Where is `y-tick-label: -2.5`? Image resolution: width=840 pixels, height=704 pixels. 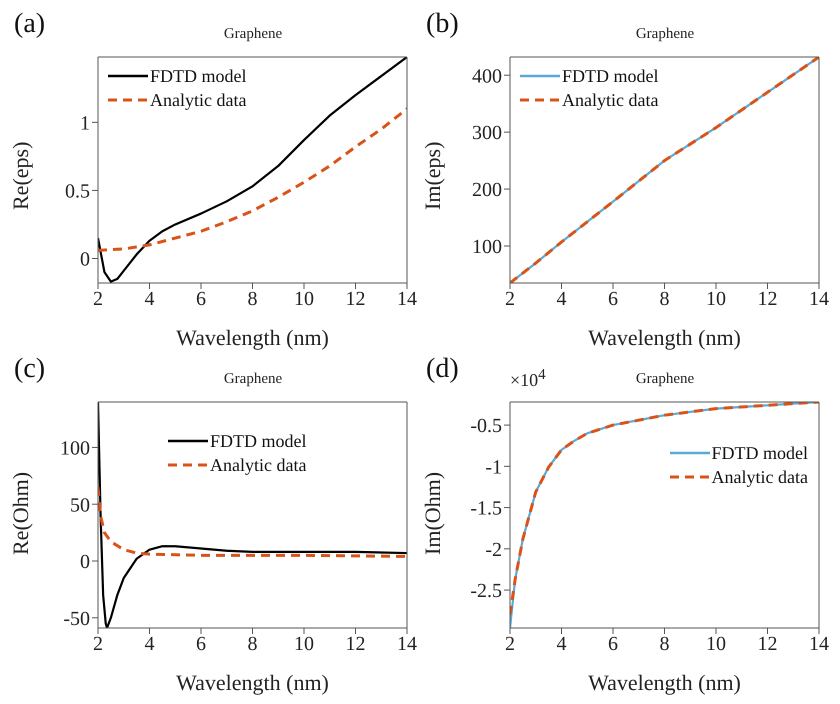
y-tick-label: -2.5 is located at coordinates (486, 591).